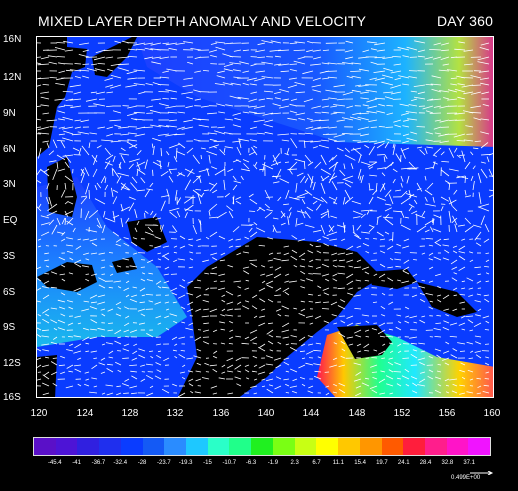  I want to click on lon-label: 152, so click(402, 413).